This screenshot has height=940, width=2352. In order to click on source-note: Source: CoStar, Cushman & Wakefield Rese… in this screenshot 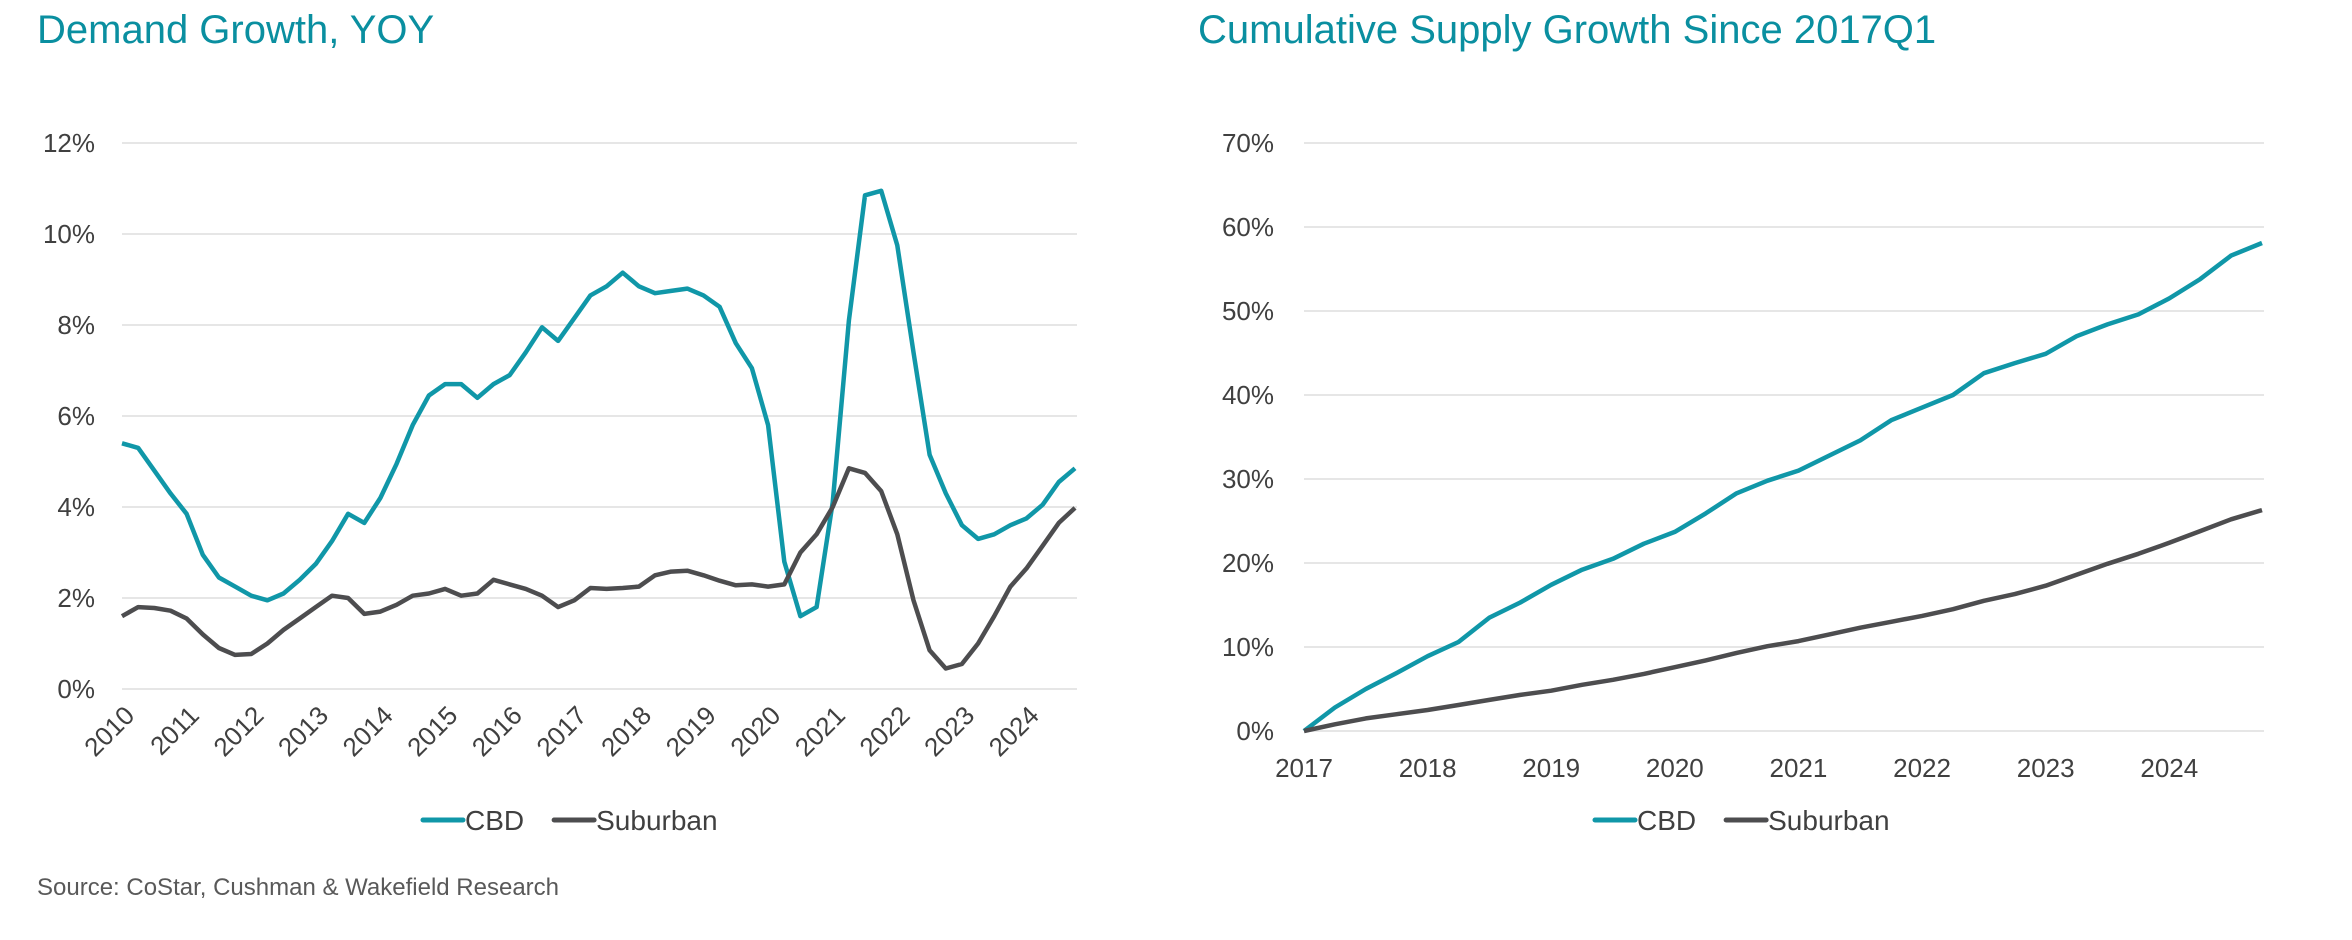, I will do `click(298, 887)`.